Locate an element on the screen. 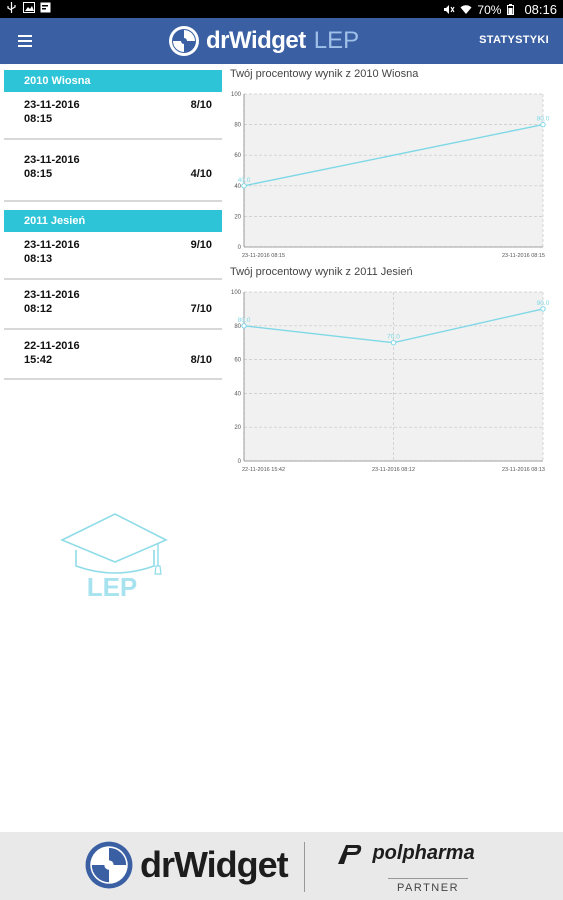 This screenshot has width=563, height=900. polpharma-logo: polpharma PARTNER is located at coordinates (404, 868).